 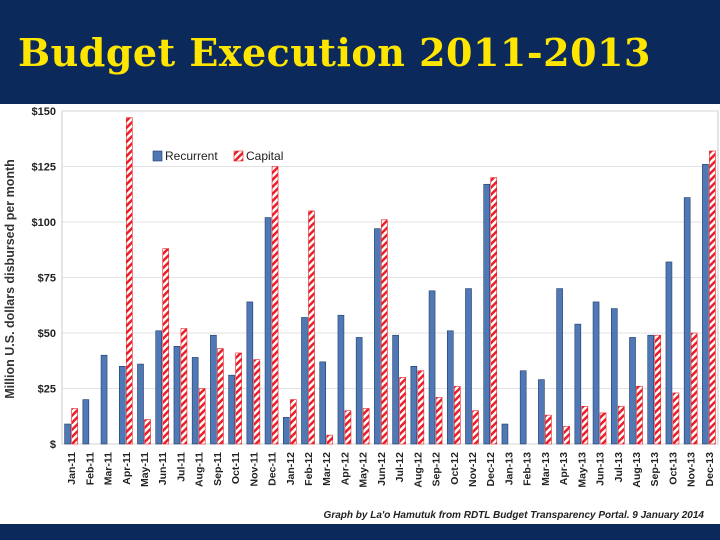 What do you see at coordinates (163, 468) in the screenshot?
I see `x-tick-label: Jun-11` at bounding box center [163, 468].